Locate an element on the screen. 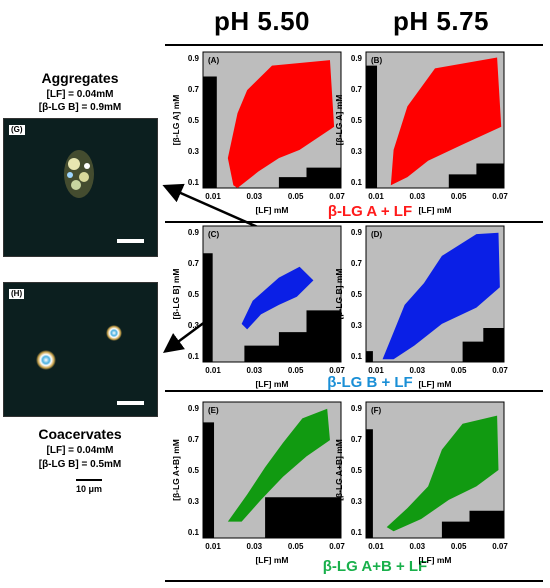 The height and width of the screenshot is (588, 550). aggregates-blg-conc: [β-LG B] = 0.9mM is located at coordinates (80, 107).